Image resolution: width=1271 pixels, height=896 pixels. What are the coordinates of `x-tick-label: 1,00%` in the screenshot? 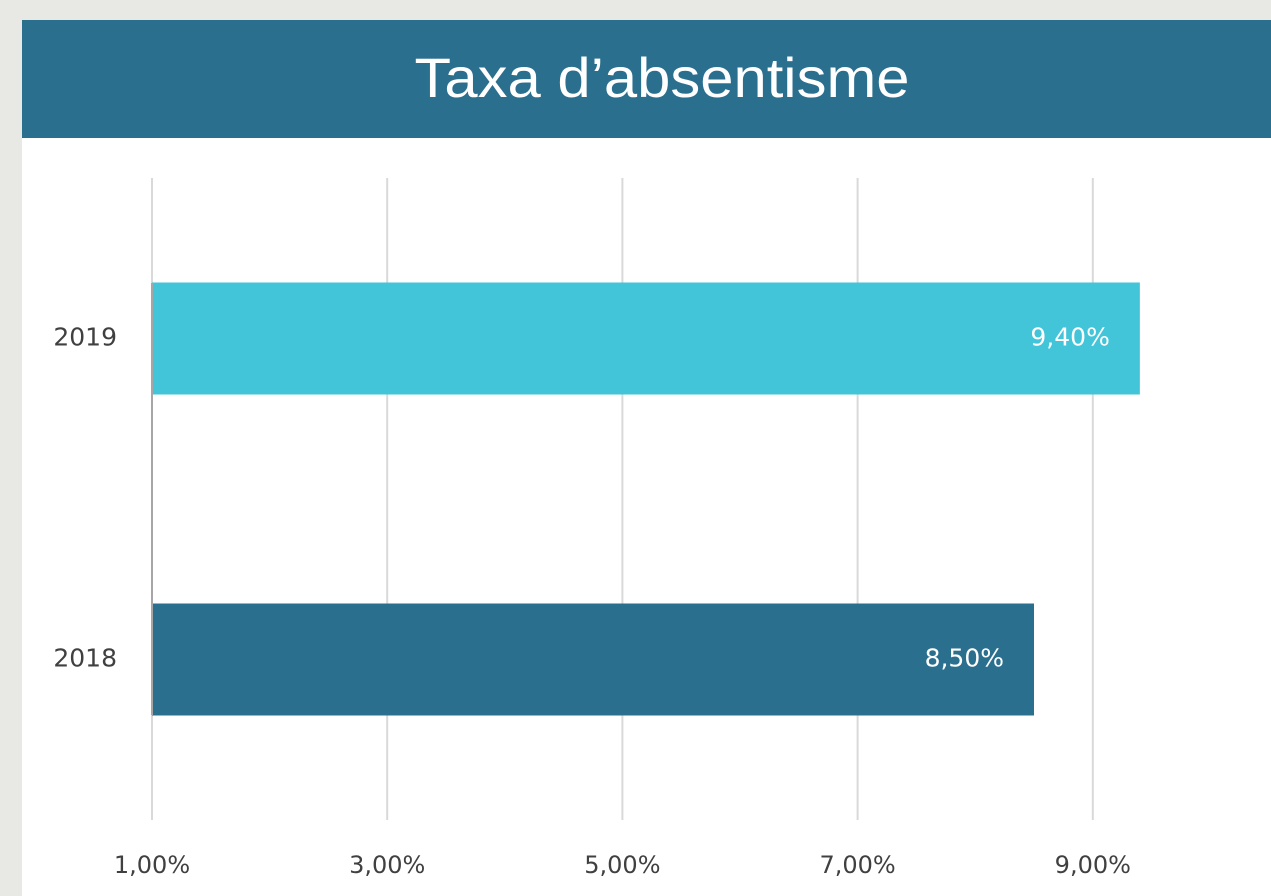 It's located at (152, 865).